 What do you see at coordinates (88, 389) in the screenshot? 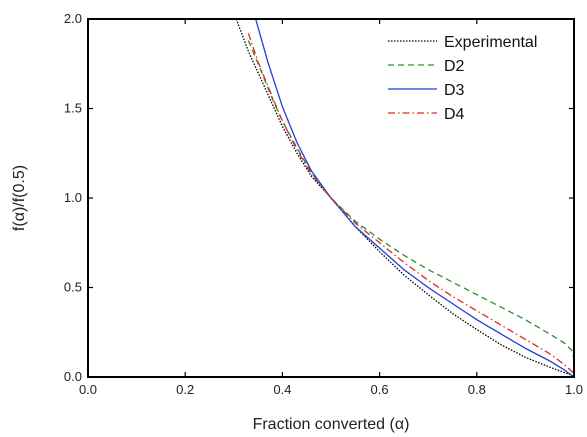
I see `x-tick-label: 0.0` at bounding box center [88, 389].